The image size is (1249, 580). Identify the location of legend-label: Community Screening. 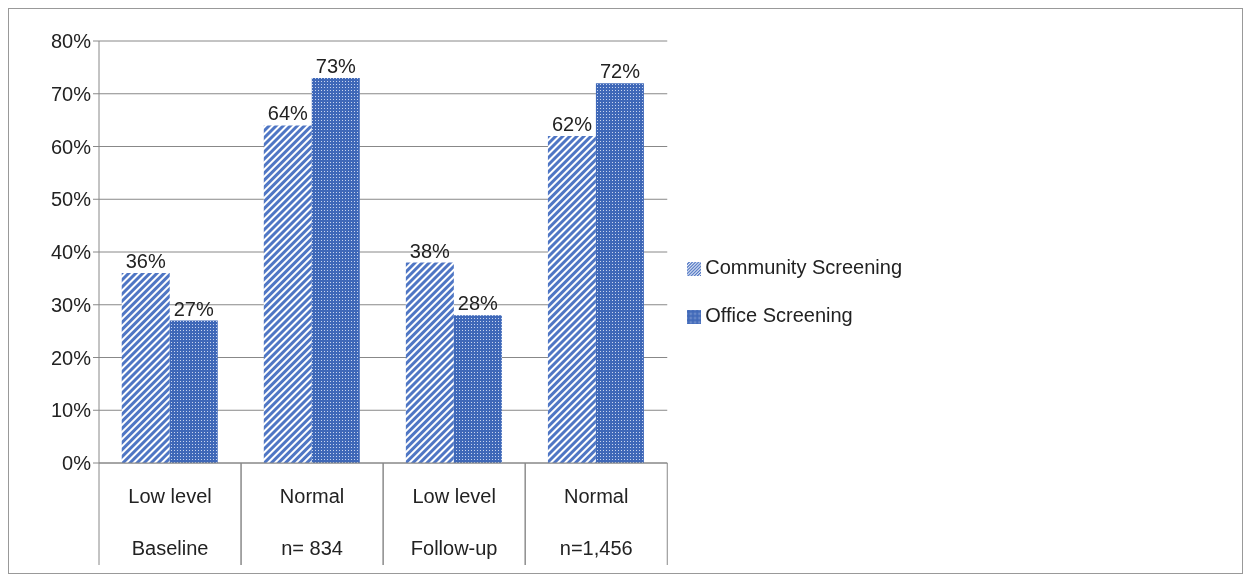
(803, 267).